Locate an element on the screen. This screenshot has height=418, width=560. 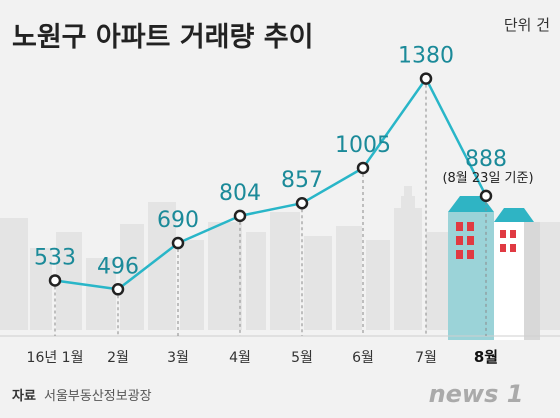
building-white is located at coordinates (509, 281).